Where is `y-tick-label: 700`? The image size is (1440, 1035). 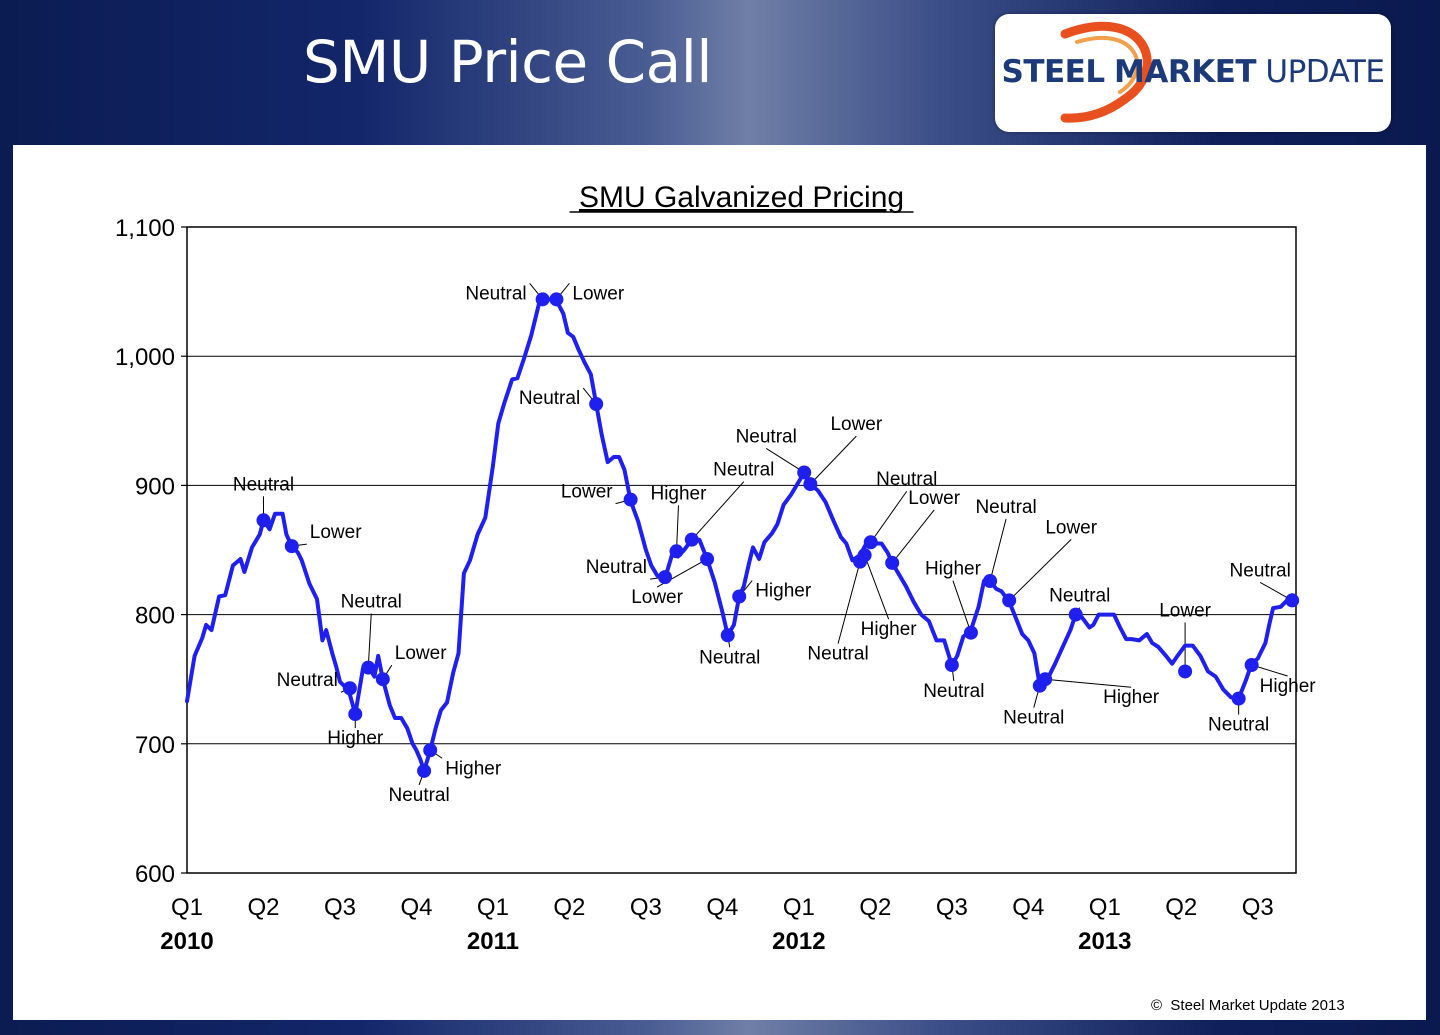
y-tick-label: 700 is located at coordinates (155, 745).